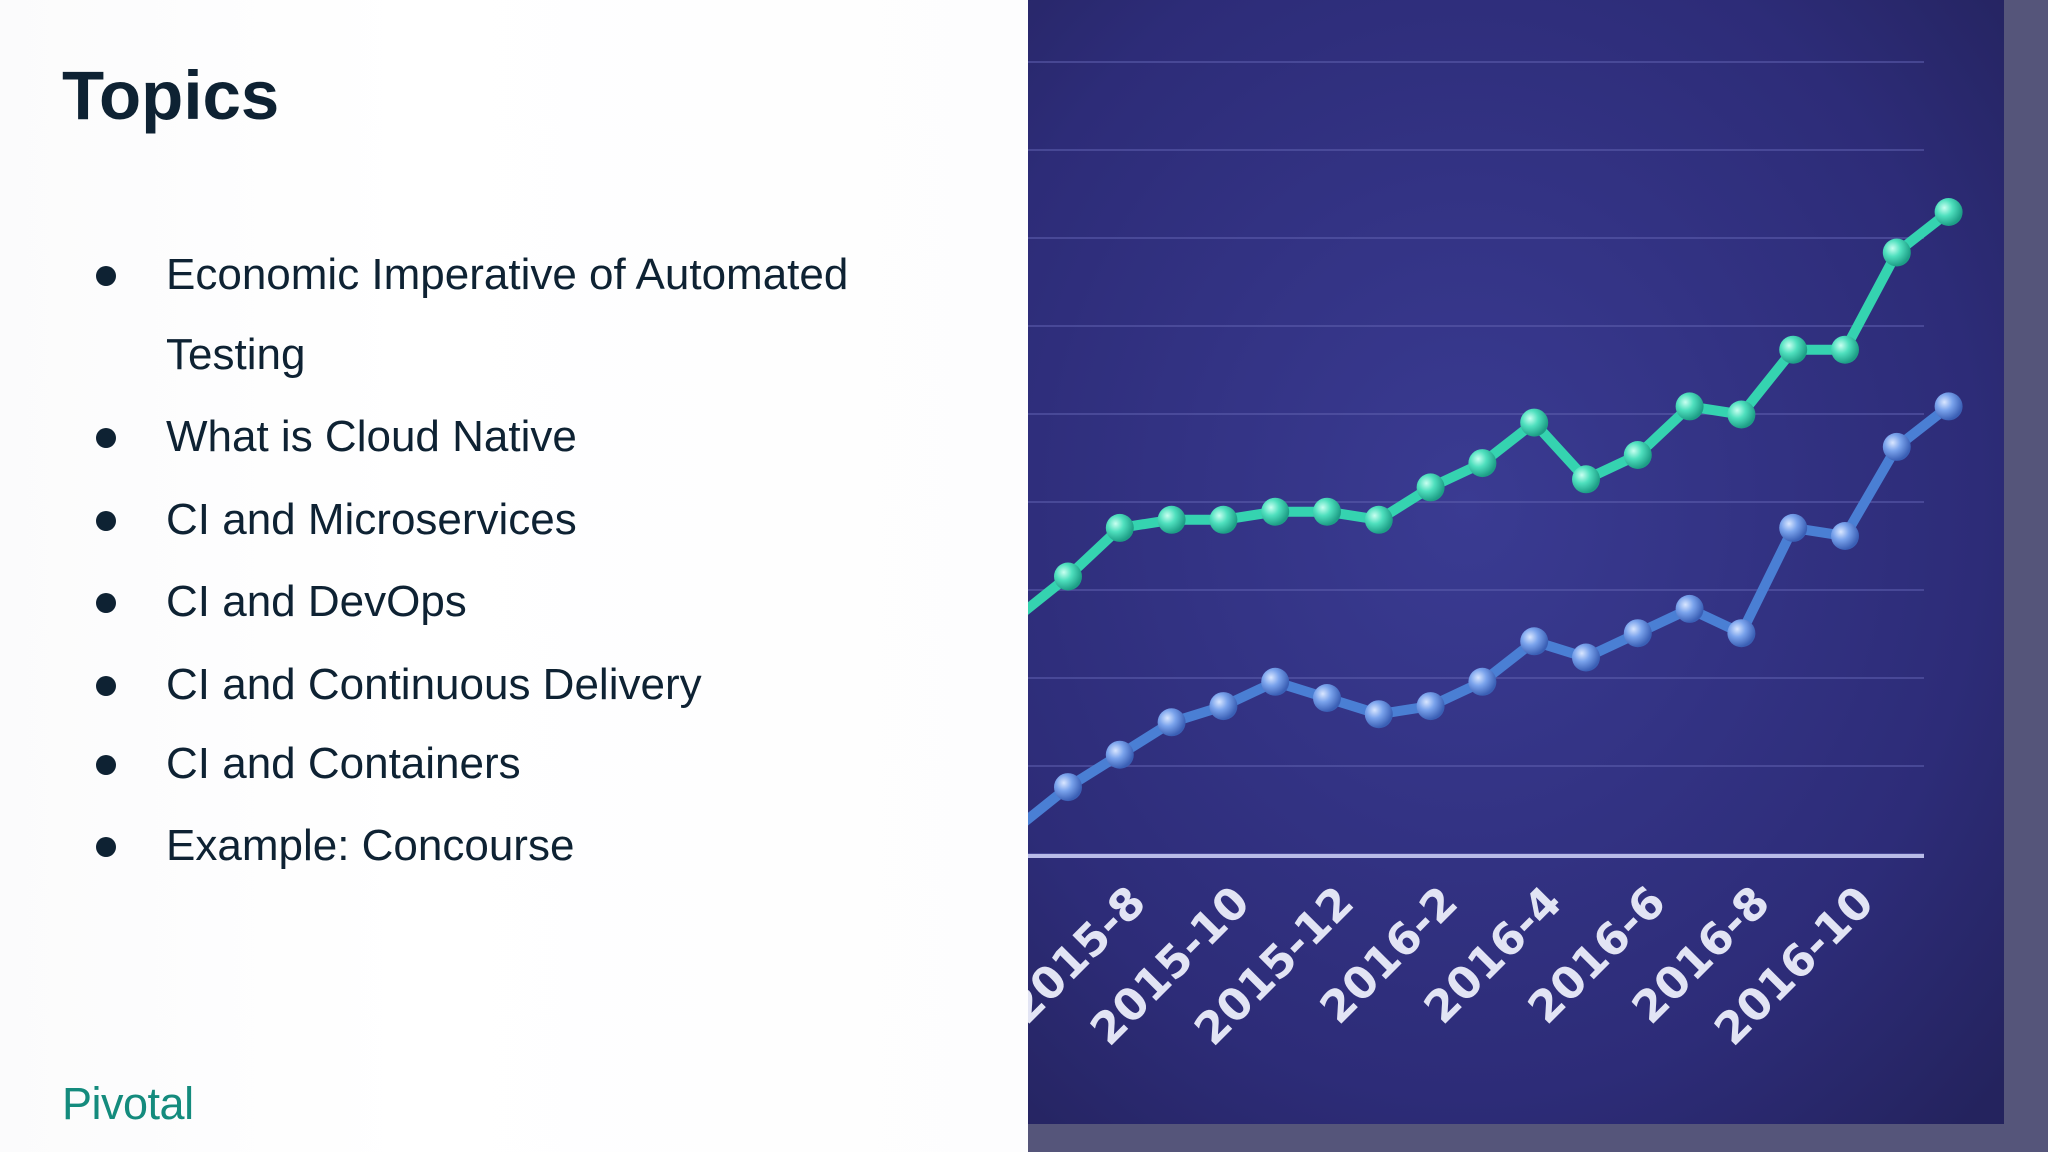  I want to click on topic-label: CI and Microservices, so click(371, 519).